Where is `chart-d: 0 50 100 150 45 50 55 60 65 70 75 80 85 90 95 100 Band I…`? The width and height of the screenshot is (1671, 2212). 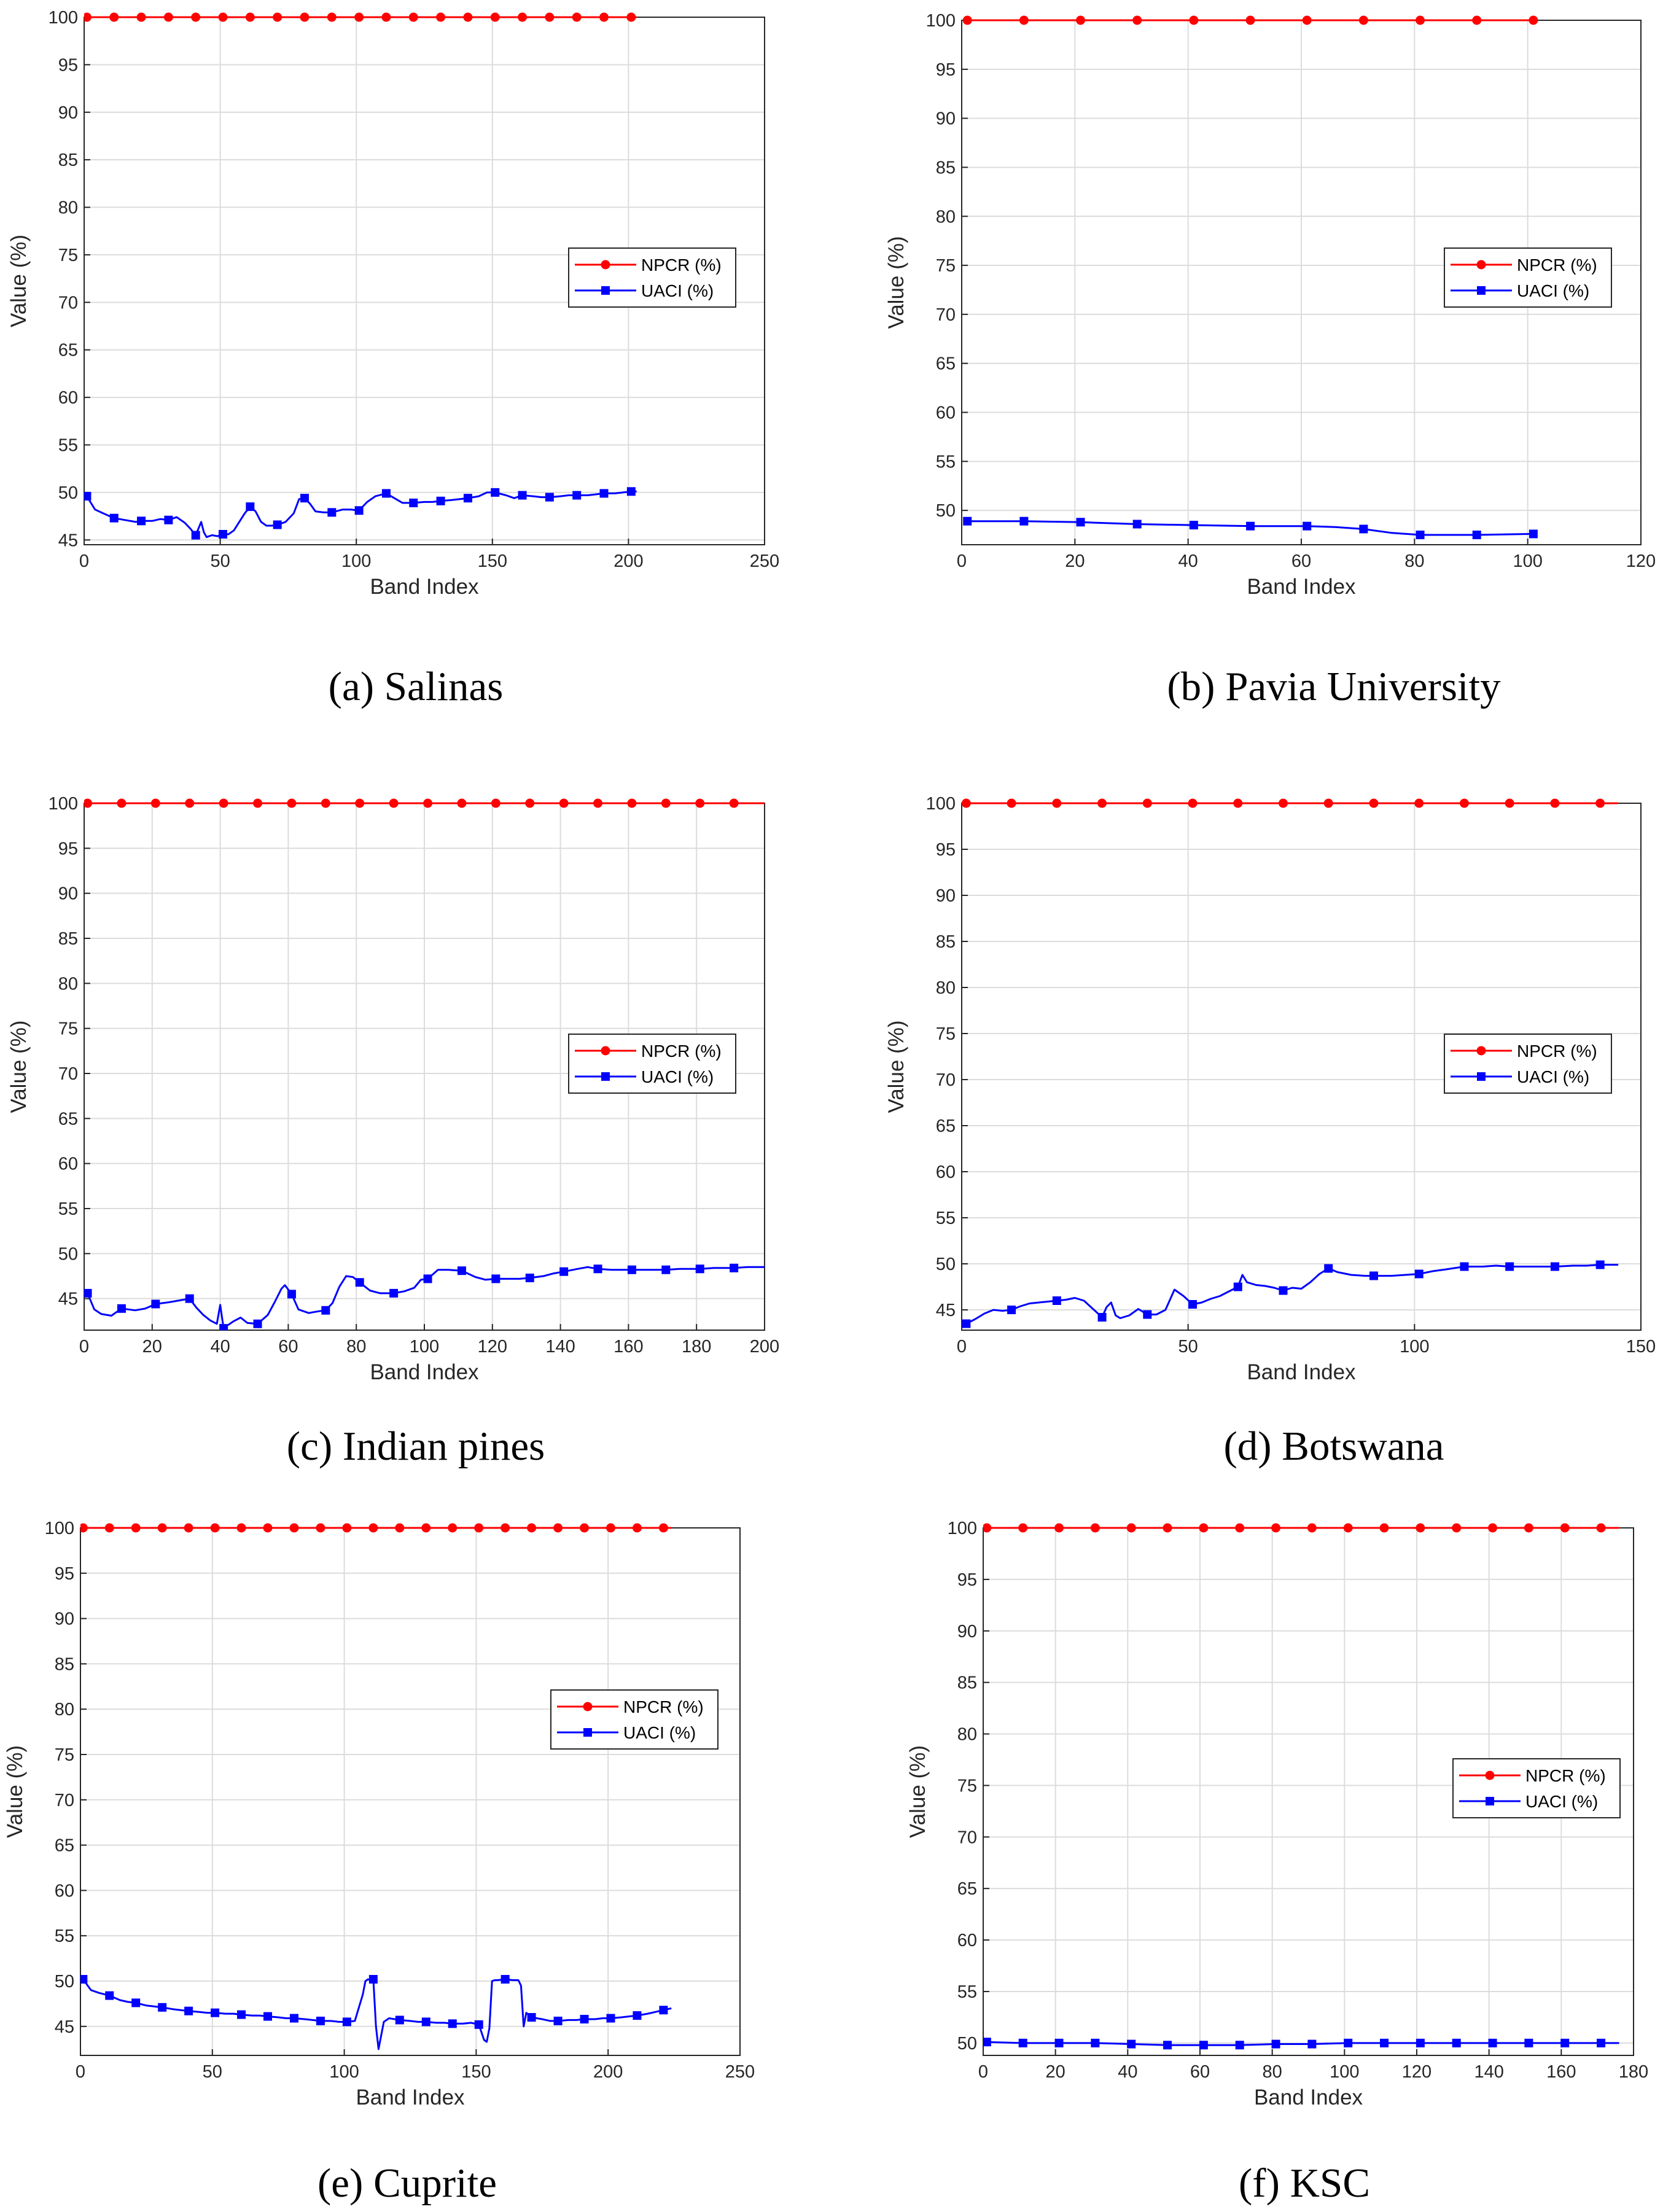
chart-d: 0 50 100 150 45 50 55 60 65 70 75 80 85 90 95 100 Band I… is located at coordinates (1270, 1131).